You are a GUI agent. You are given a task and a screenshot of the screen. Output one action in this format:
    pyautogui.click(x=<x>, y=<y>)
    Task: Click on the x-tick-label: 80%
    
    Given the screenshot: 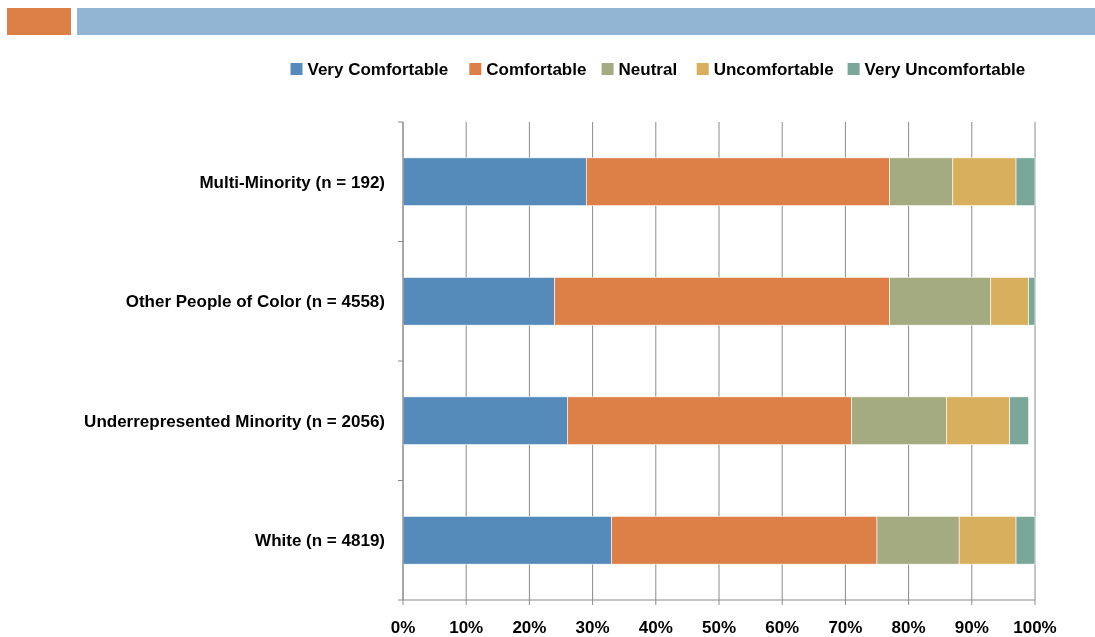 What is the action you would take?
    pyautogui.click(x=908, y=627)
    